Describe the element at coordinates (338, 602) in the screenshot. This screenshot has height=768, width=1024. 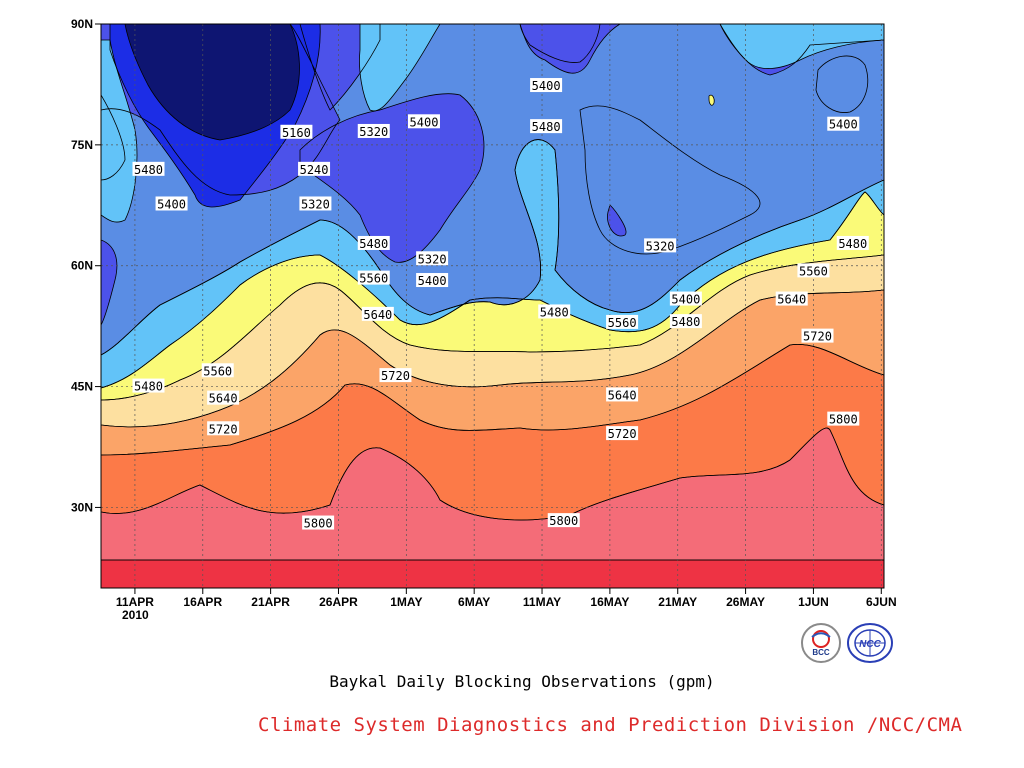
I see `x-tick-label: 26APR` at that location.